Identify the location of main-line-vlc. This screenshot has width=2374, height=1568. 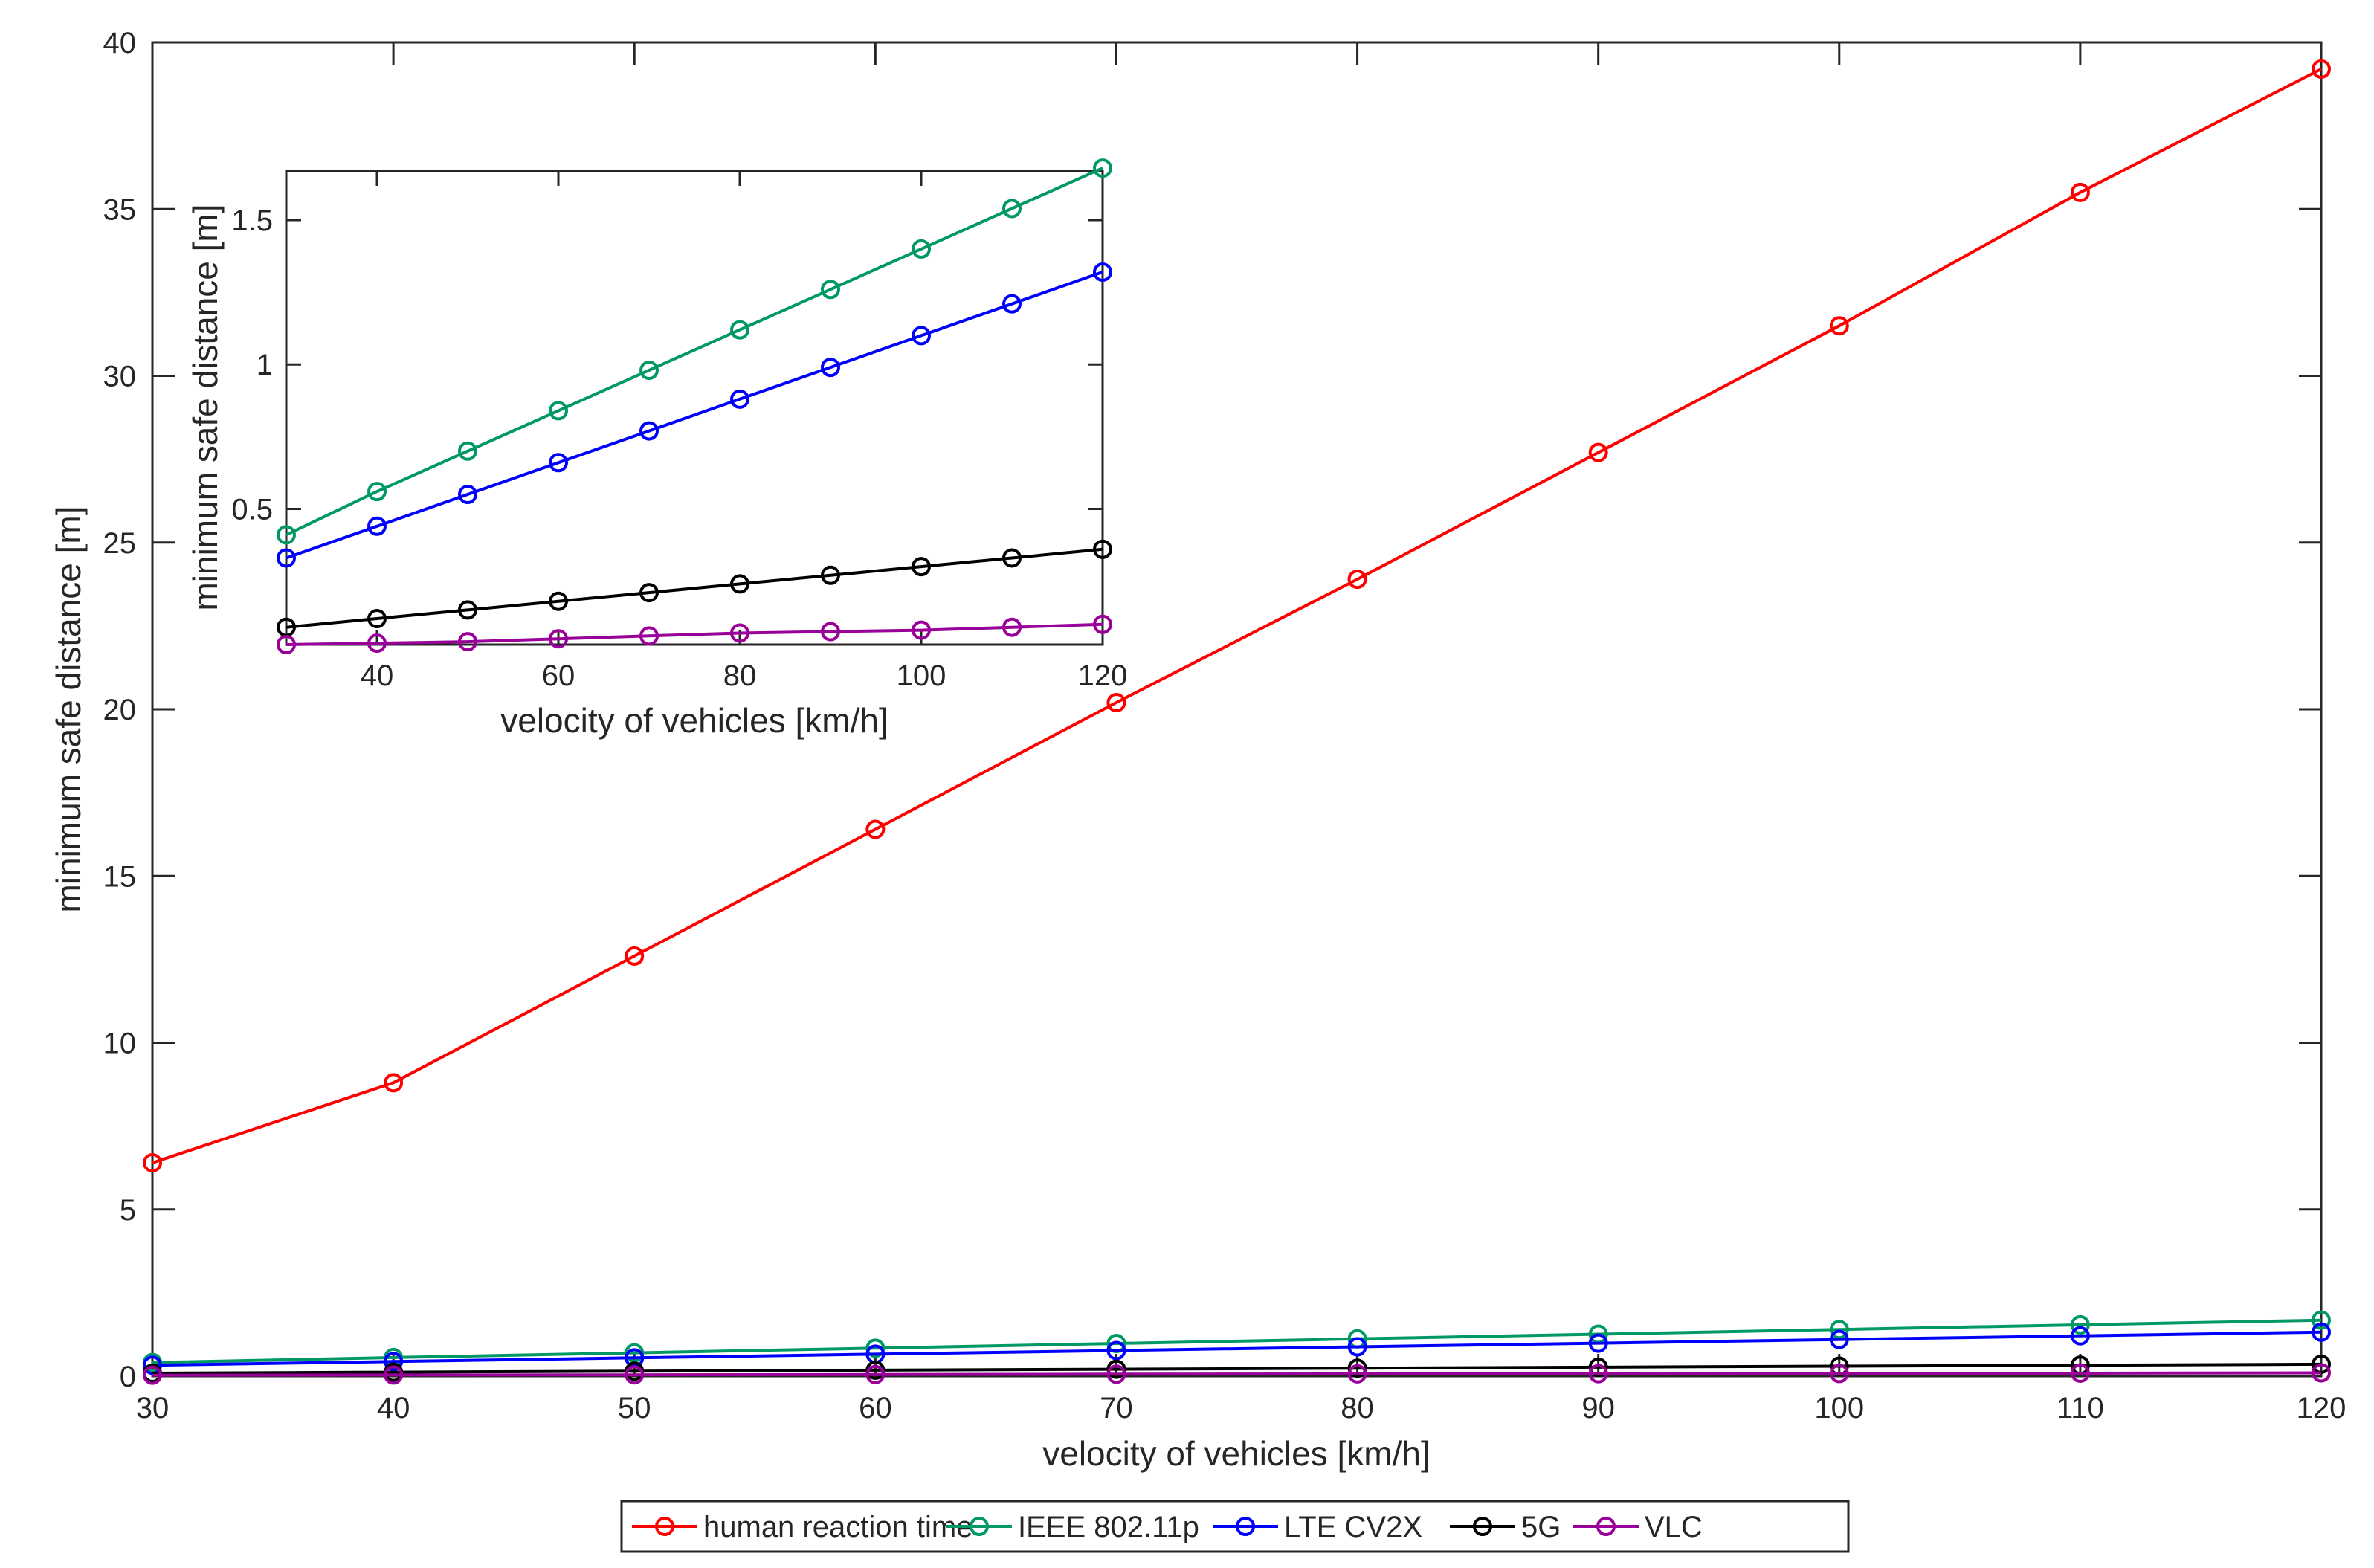
(1237, 1374).